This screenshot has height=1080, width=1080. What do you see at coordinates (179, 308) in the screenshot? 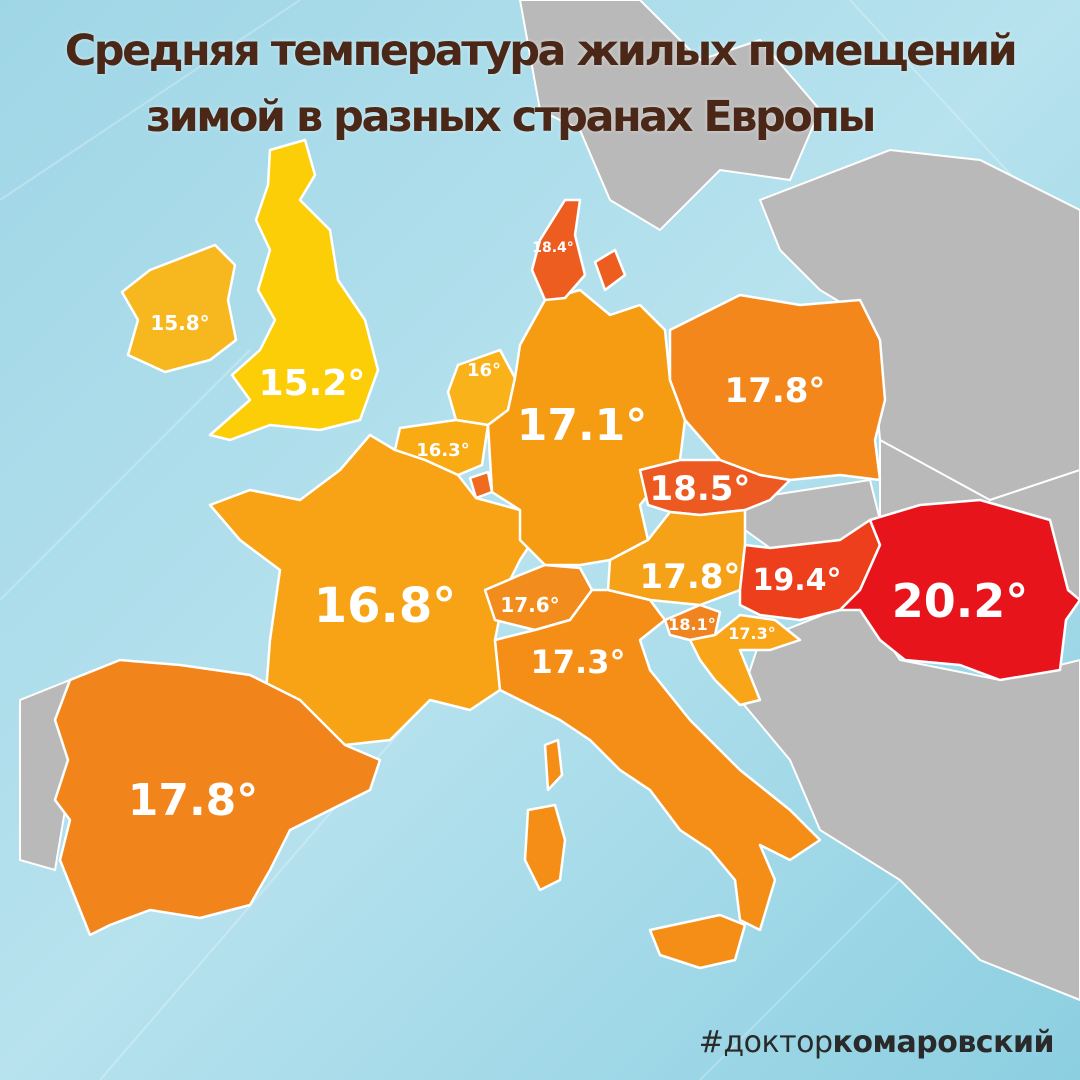
I see `country-ireland` at bounding box center [179, 308].